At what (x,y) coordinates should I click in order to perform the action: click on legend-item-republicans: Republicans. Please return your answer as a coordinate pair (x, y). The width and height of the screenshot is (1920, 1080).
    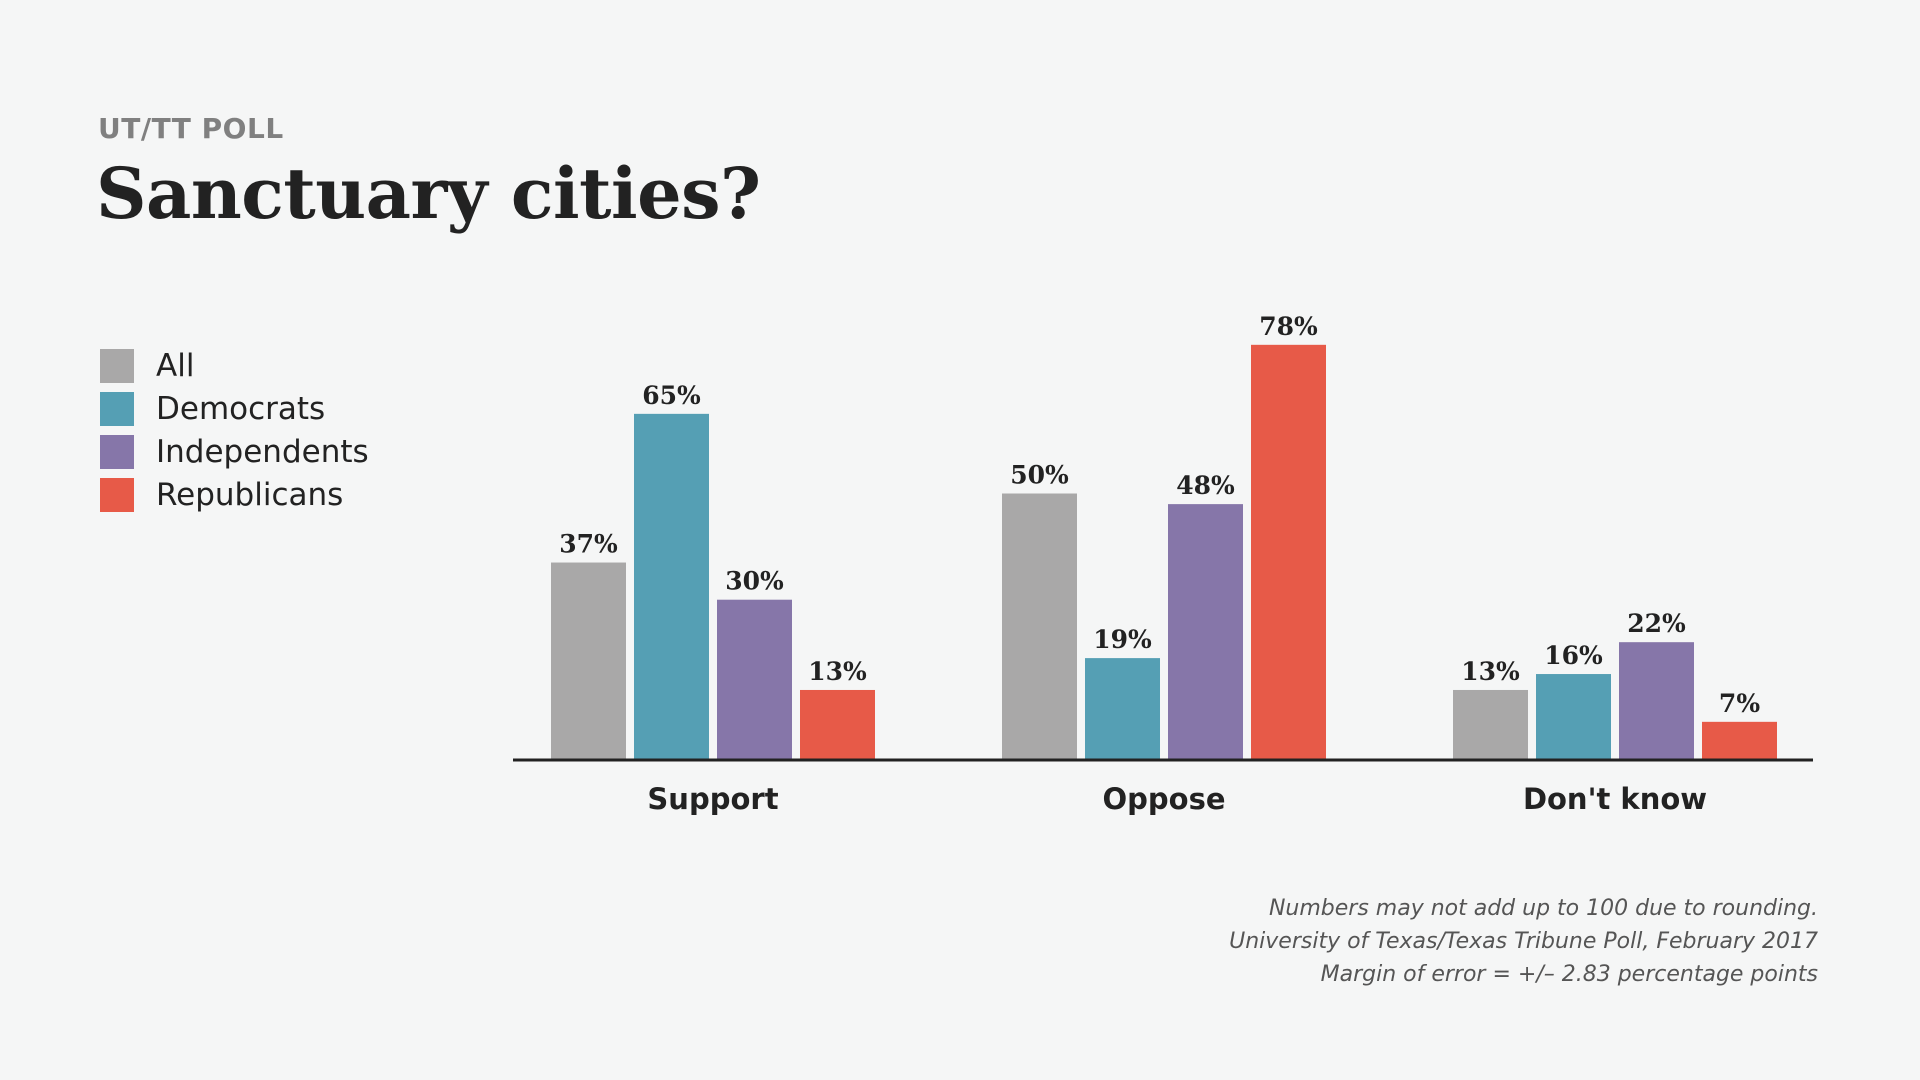
    Looking at the image, I should click on (234, 494).